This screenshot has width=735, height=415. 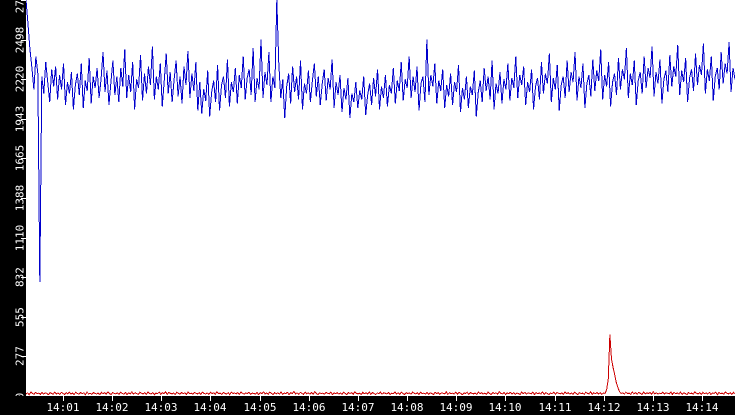 I want to click on x-axis-label: 14:02, so click(x=112, y=407).